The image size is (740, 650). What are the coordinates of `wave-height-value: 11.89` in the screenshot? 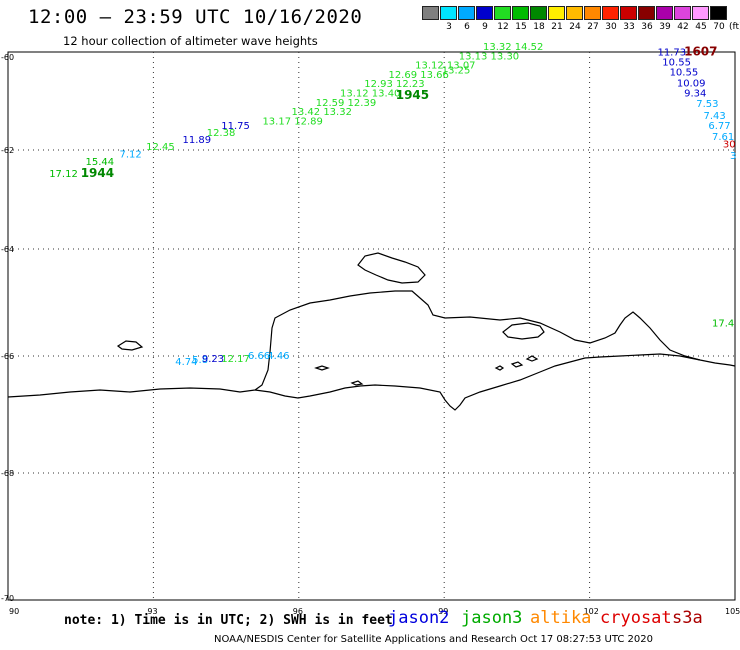 It's located at (196, 140).